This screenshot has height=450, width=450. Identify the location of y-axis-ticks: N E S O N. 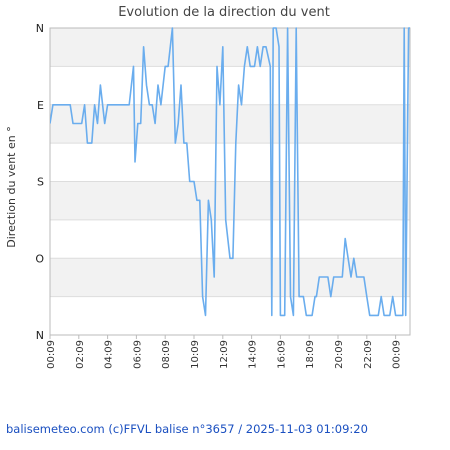
(39, 182).